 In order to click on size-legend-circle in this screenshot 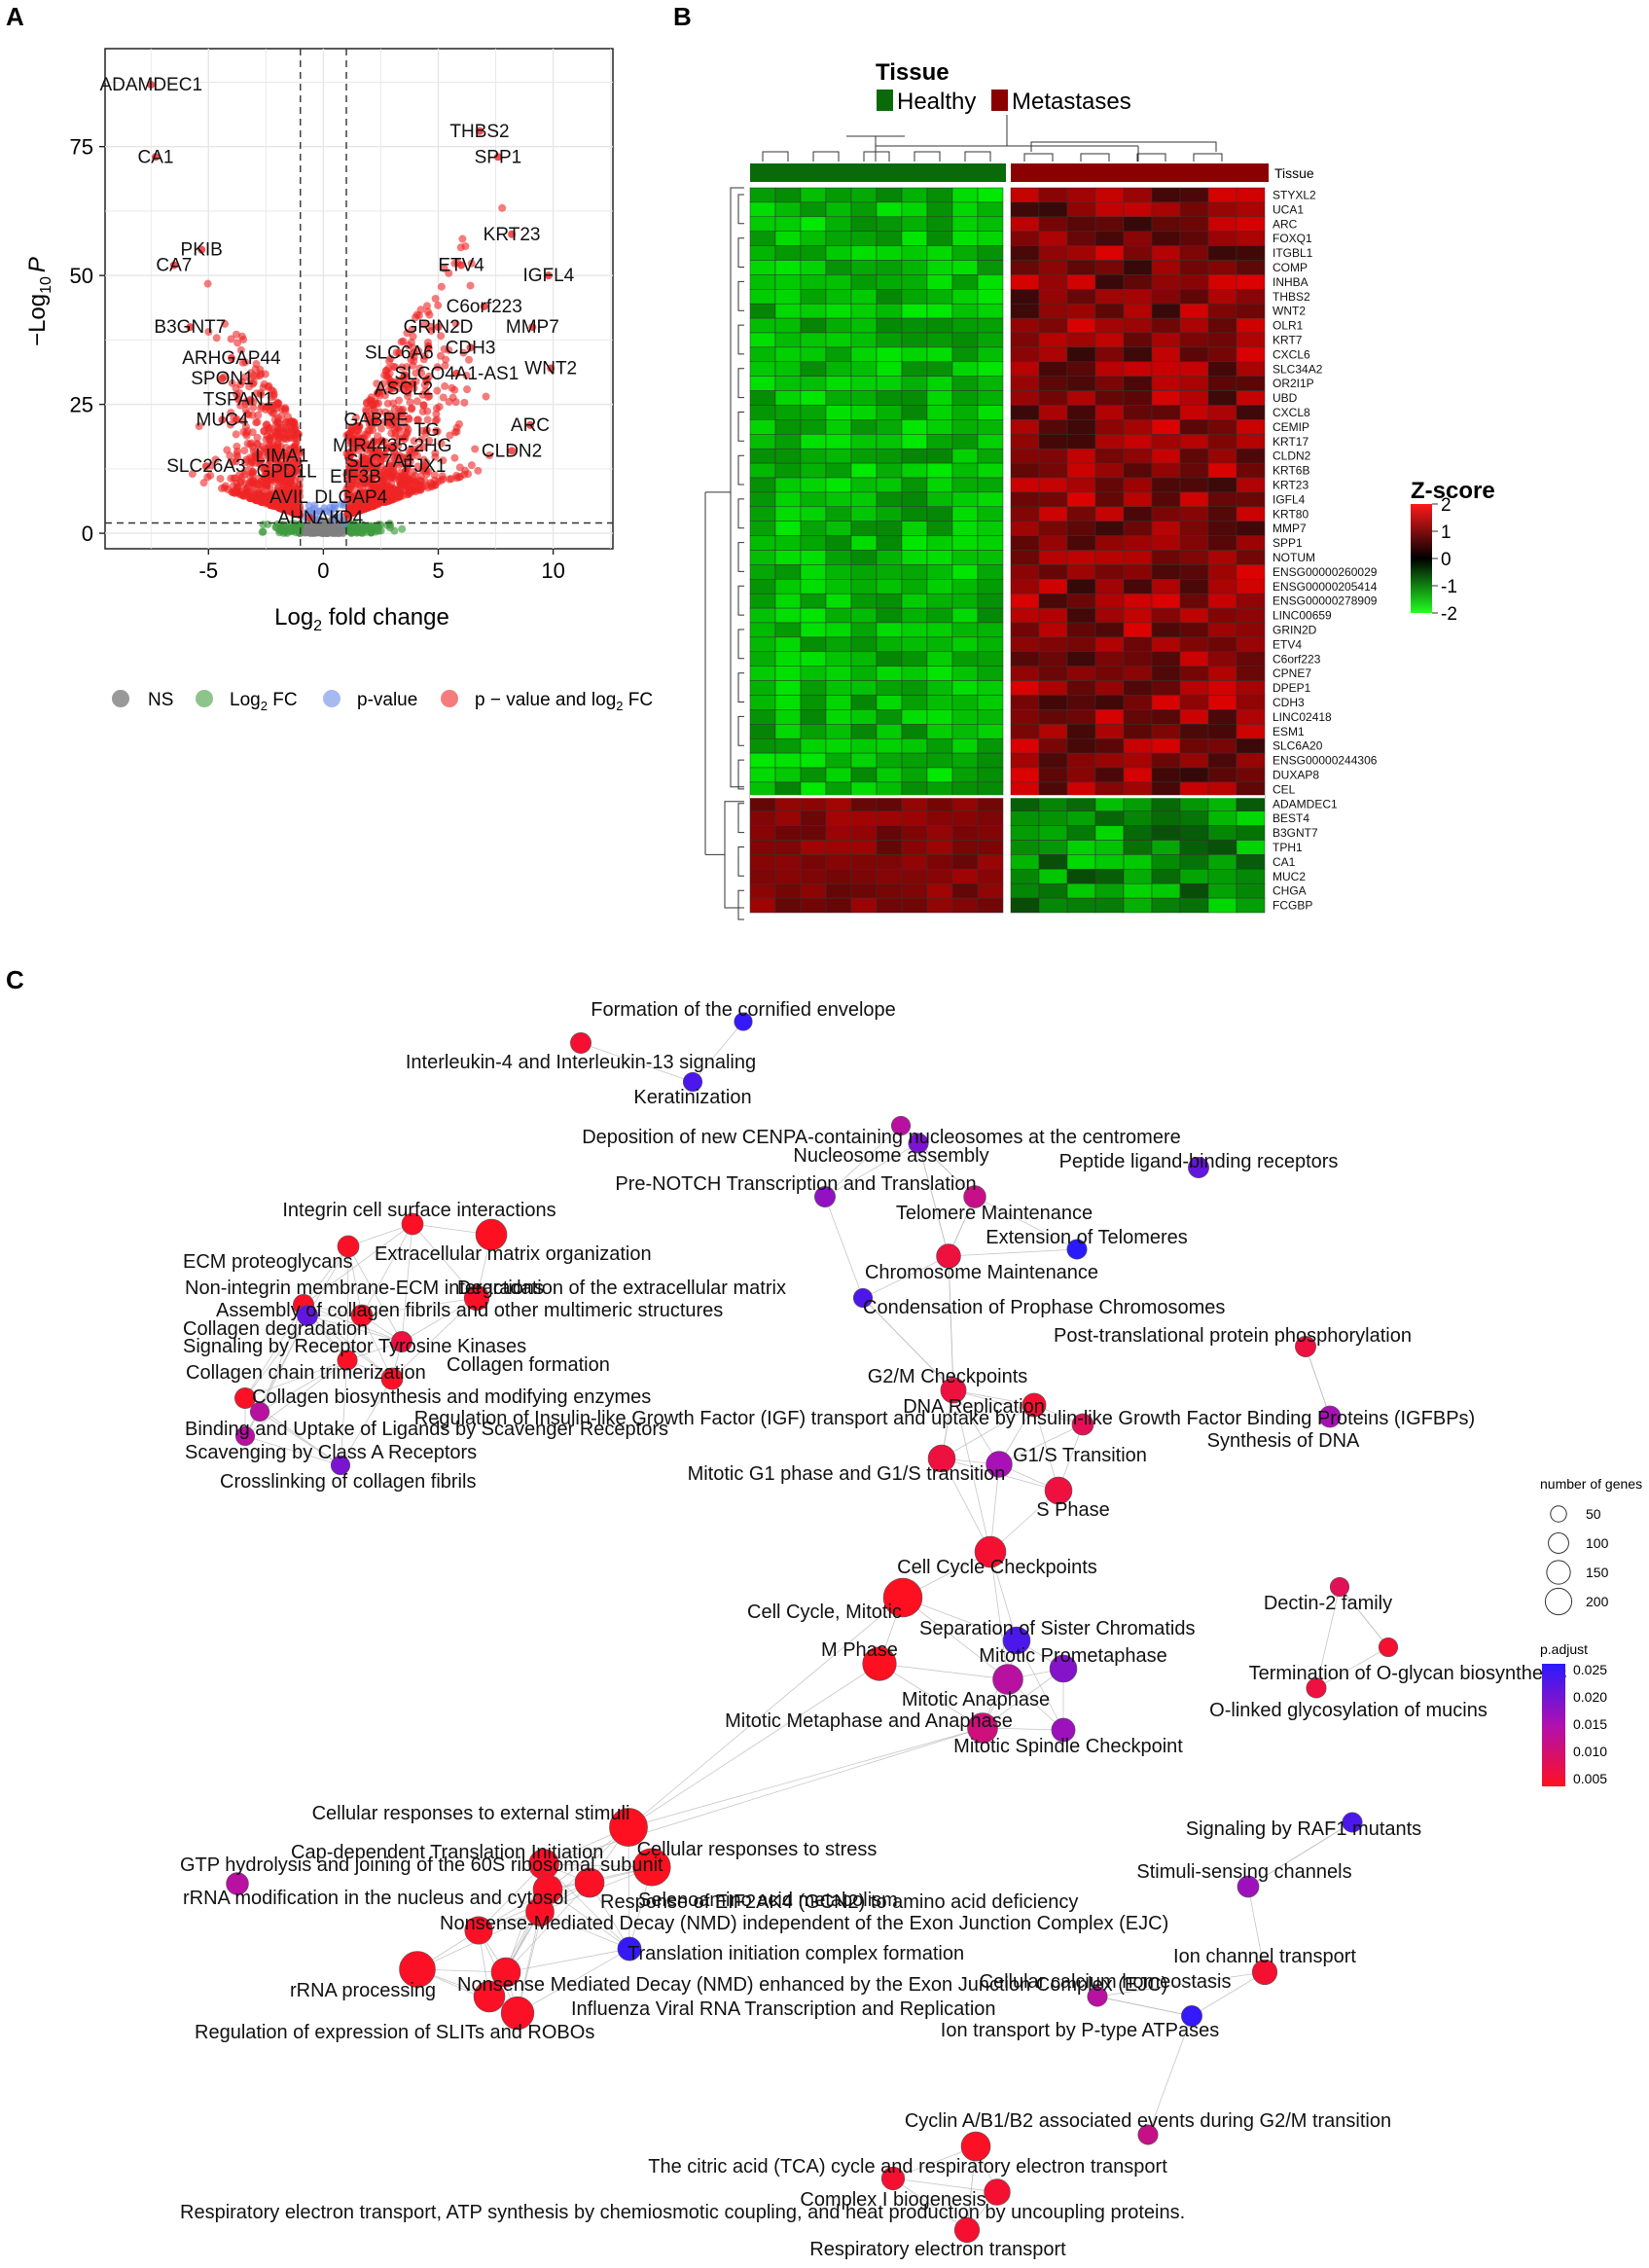, I will do `click(1558, 1572)`.